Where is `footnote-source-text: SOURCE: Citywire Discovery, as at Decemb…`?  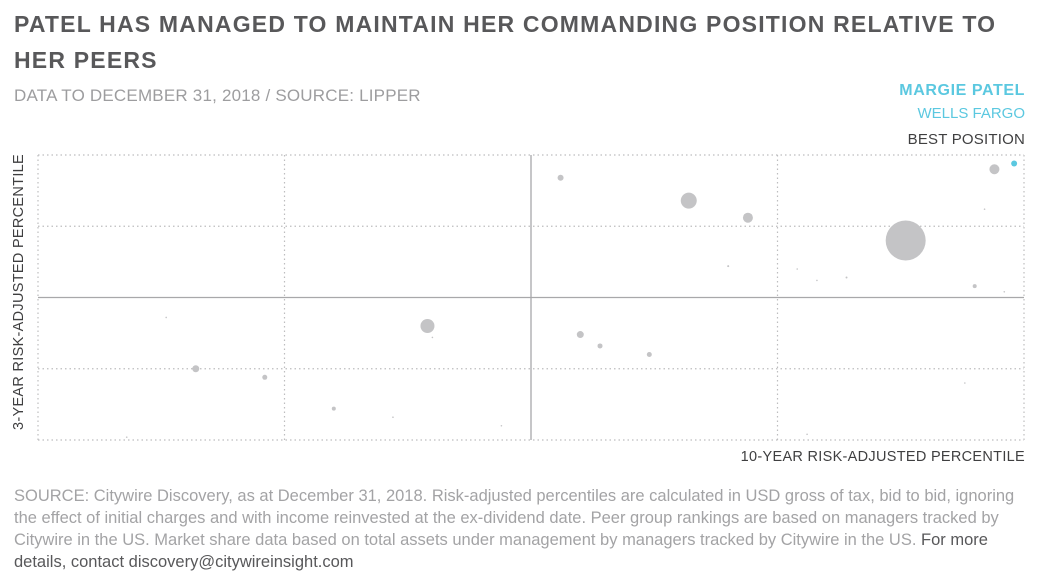
footnote-source-text: SOURCE: Citywire Discovery, as at Decemb… is located at coordinates (514, 518).